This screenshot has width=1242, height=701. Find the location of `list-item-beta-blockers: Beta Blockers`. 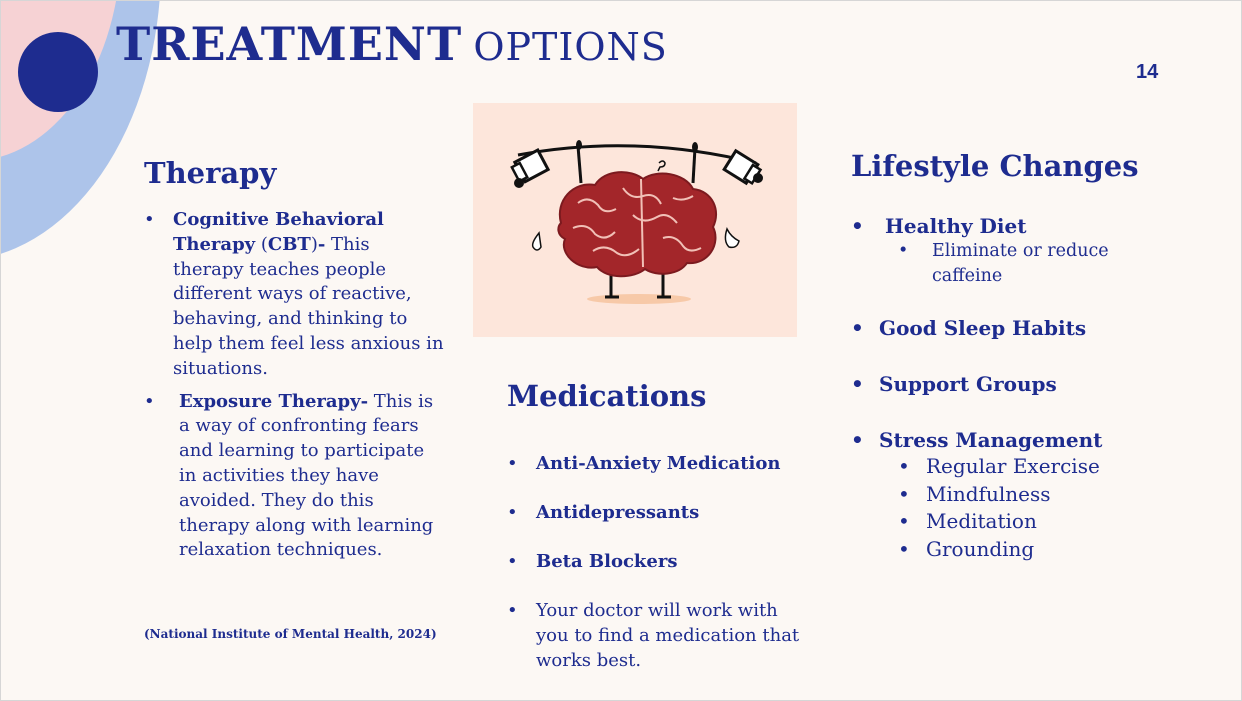

list-item-beta-blockers: Beta Blockers is located at coordinates (657, 561).